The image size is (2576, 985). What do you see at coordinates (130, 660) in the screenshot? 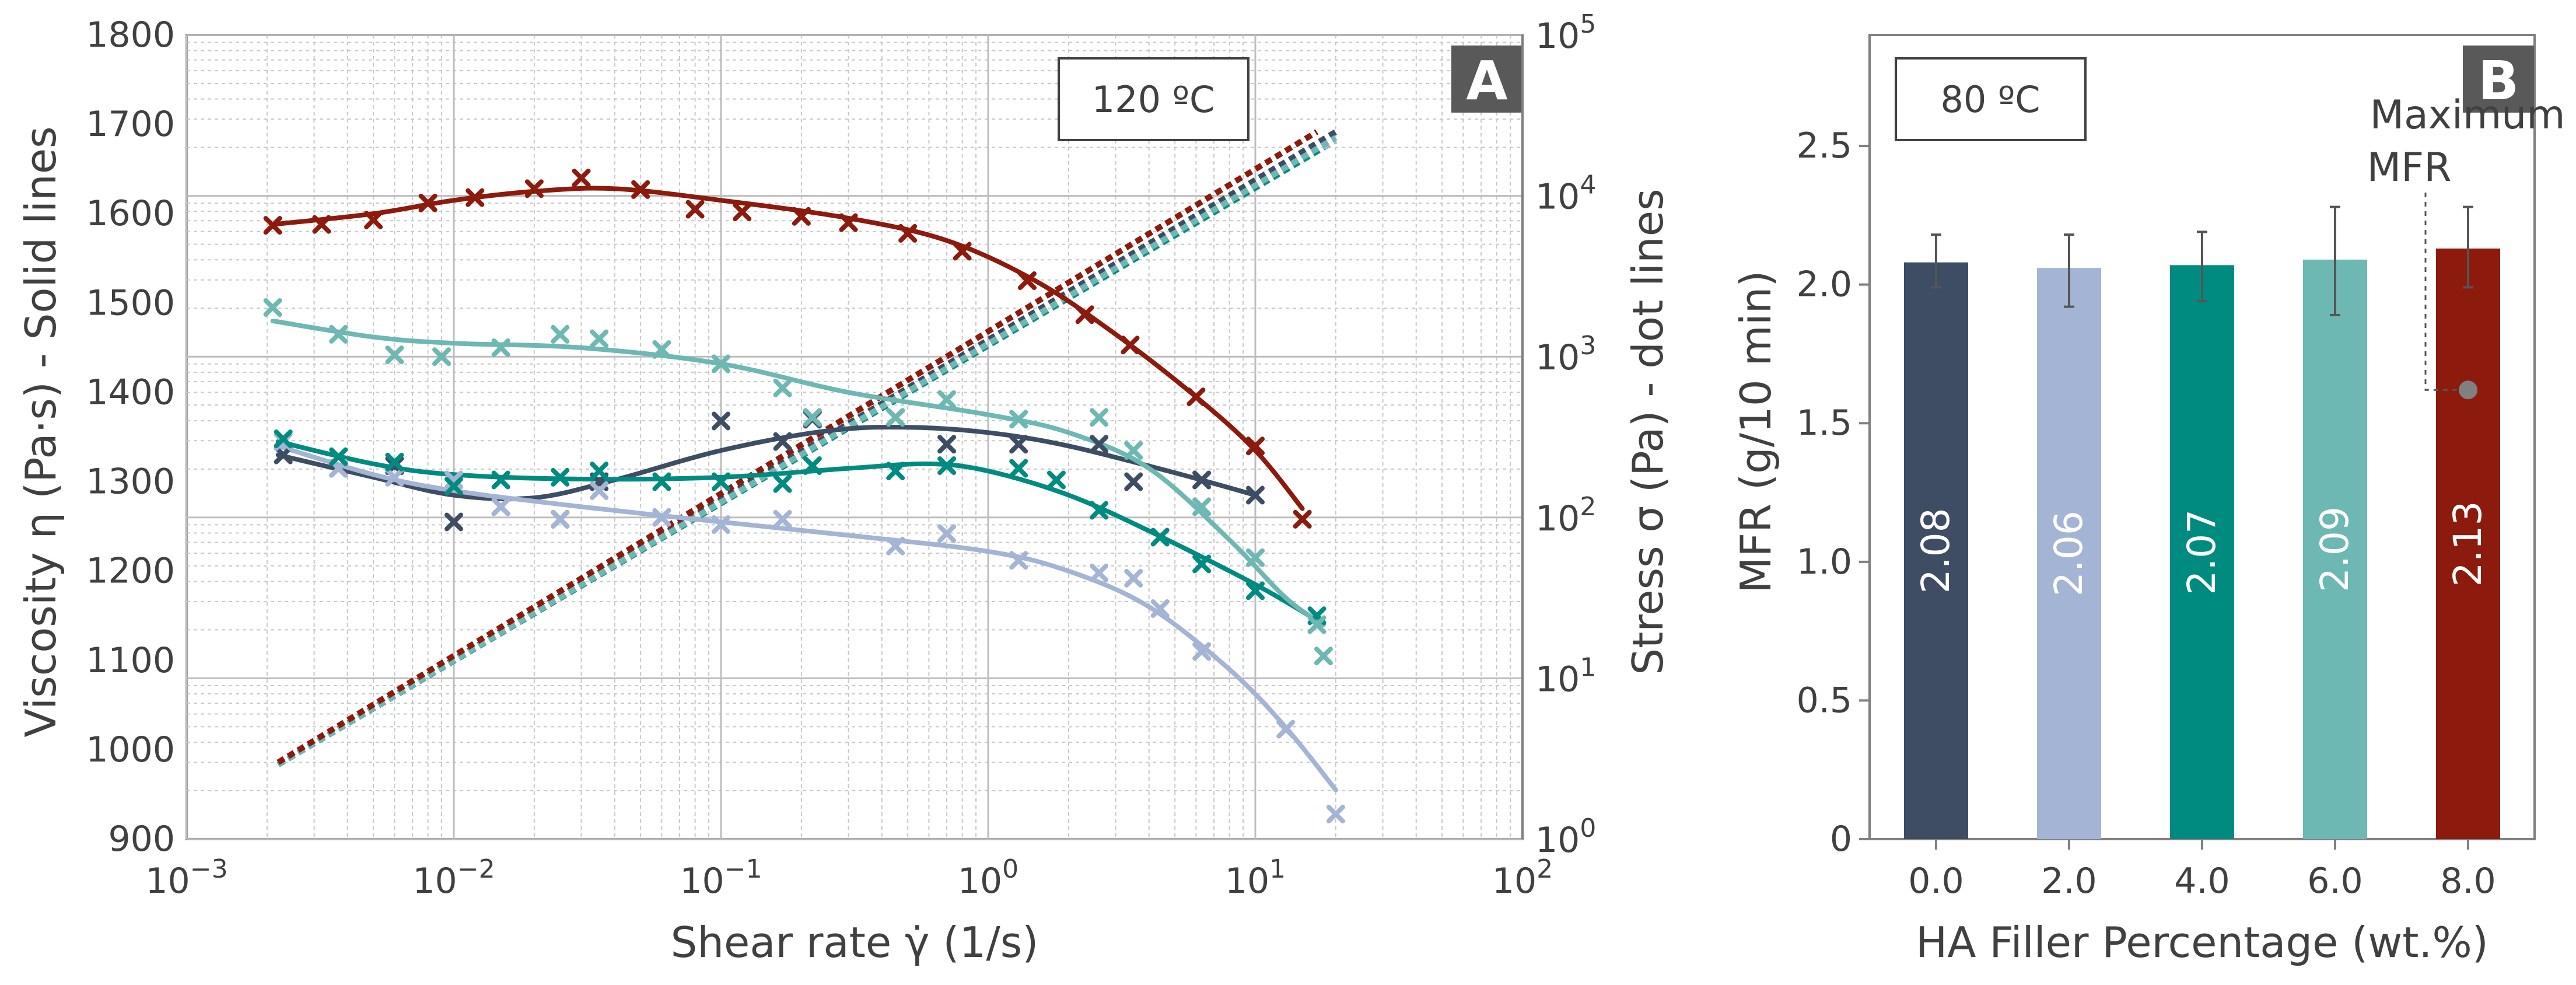
I see `y-left-tick-label: 1100` at bounding box center [130, 660].